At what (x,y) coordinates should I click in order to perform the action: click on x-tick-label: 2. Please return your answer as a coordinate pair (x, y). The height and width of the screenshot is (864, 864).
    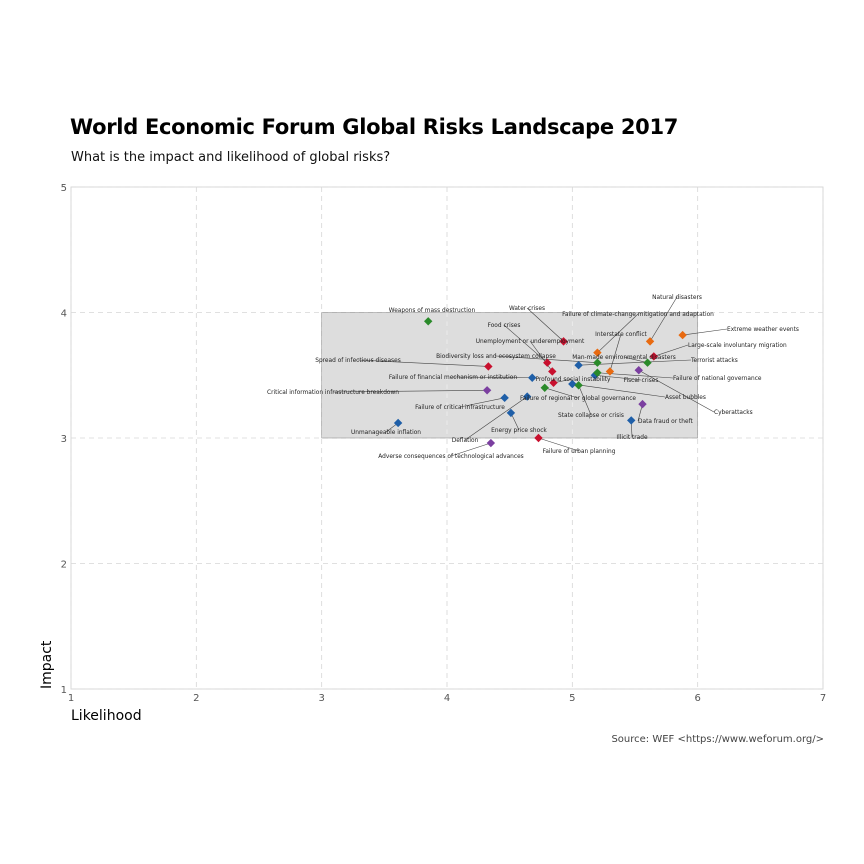
    Looking at the image, I should click on (196, 698).